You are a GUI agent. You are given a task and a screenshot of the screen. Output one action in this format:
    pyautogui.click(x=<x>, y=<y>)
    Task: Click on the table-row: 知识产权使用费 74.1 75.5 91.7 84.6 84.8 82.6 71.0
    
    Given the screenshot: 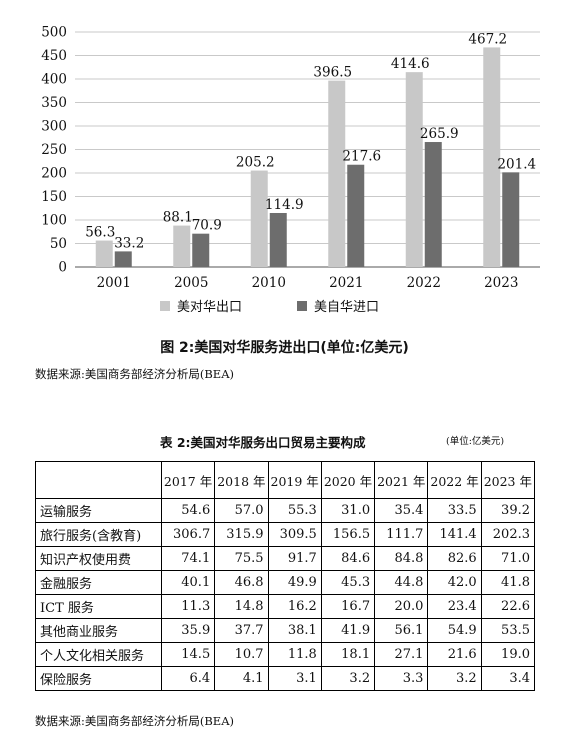 What is the action you would take?
    pyautogui.click(x=285, y=558)
    